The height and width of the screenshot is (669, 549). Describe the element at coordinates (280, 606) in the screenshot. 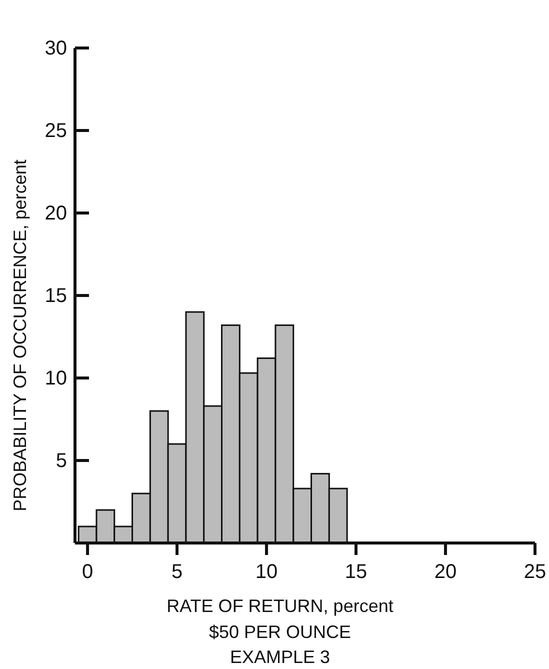

I see `x-axis-title: RATE OF RETURN, percent` at that location.